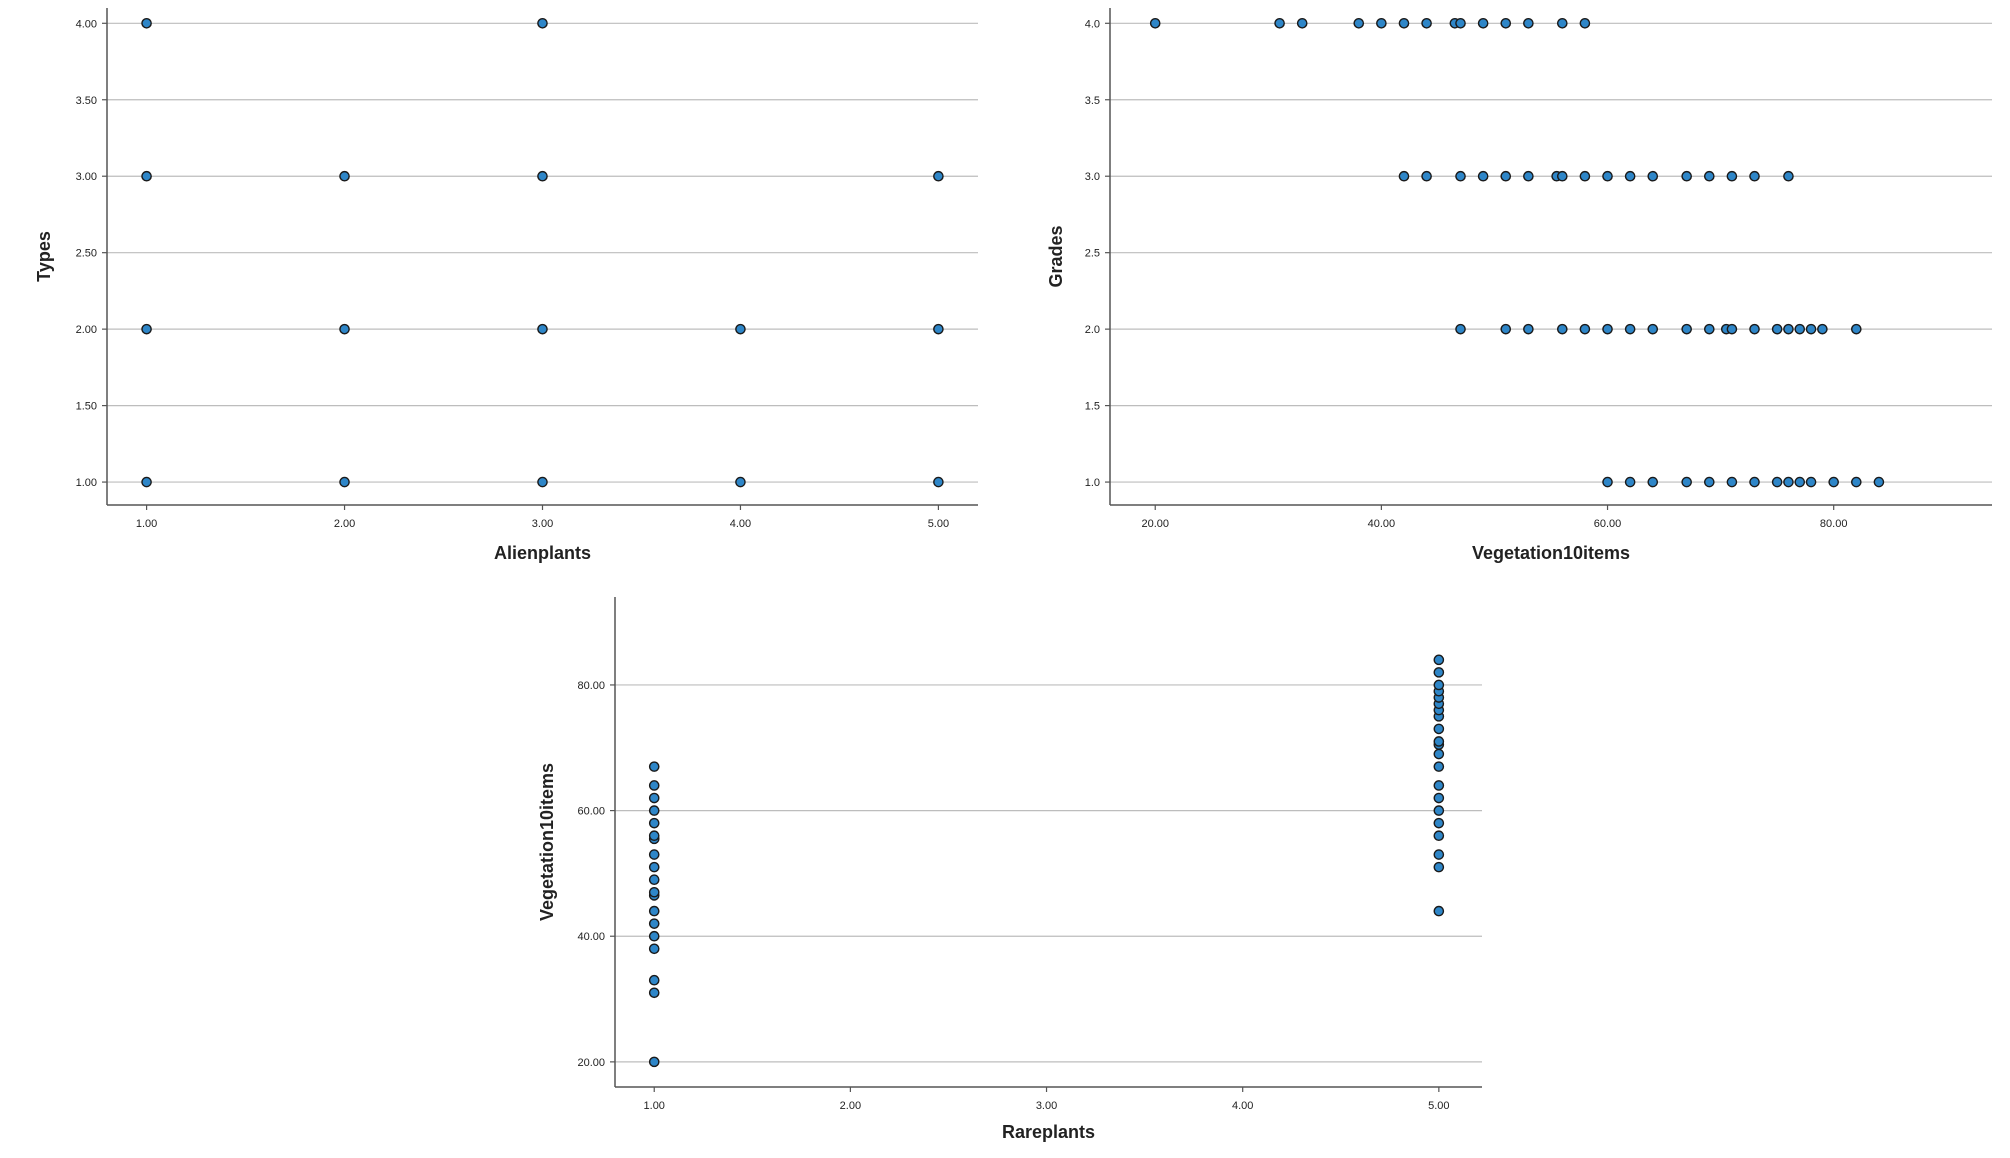 Image resolution: width=2010 pixels, height=1158 pixels. Describe the element at coordinates (1242, 1106) in the screenshot. I see `x-tick-label: 4.00` at that location.